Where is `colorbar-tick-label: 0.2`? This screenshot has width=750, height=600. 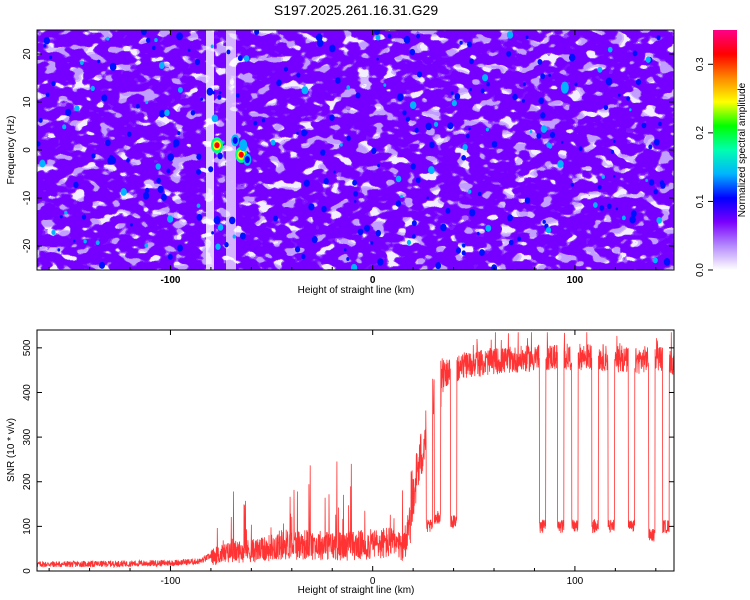 colorbar-tick-label: 0.2 is located at coordinates (700, 132).